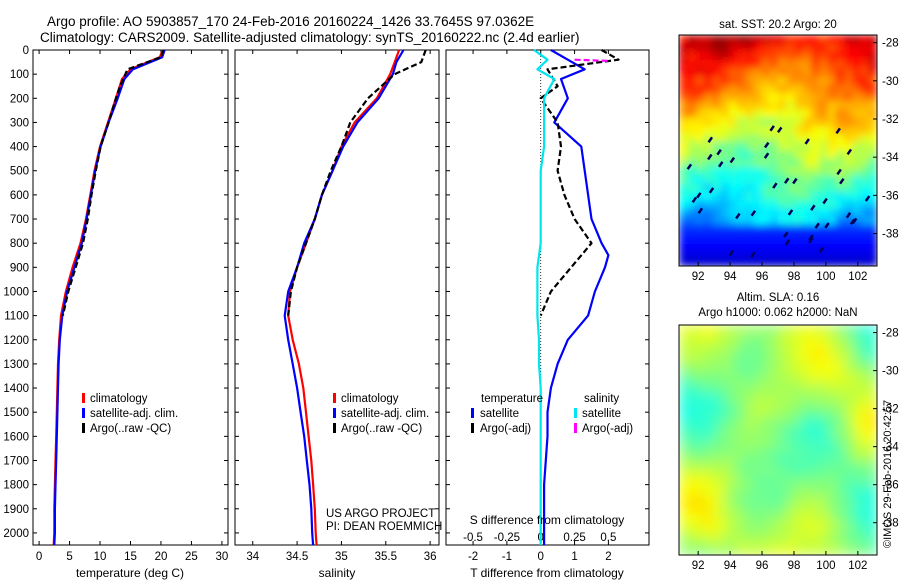 The width and height of the screenshot is (900, 580). I want to click on series-line-argo-raw-qc-, so click(357, 182).